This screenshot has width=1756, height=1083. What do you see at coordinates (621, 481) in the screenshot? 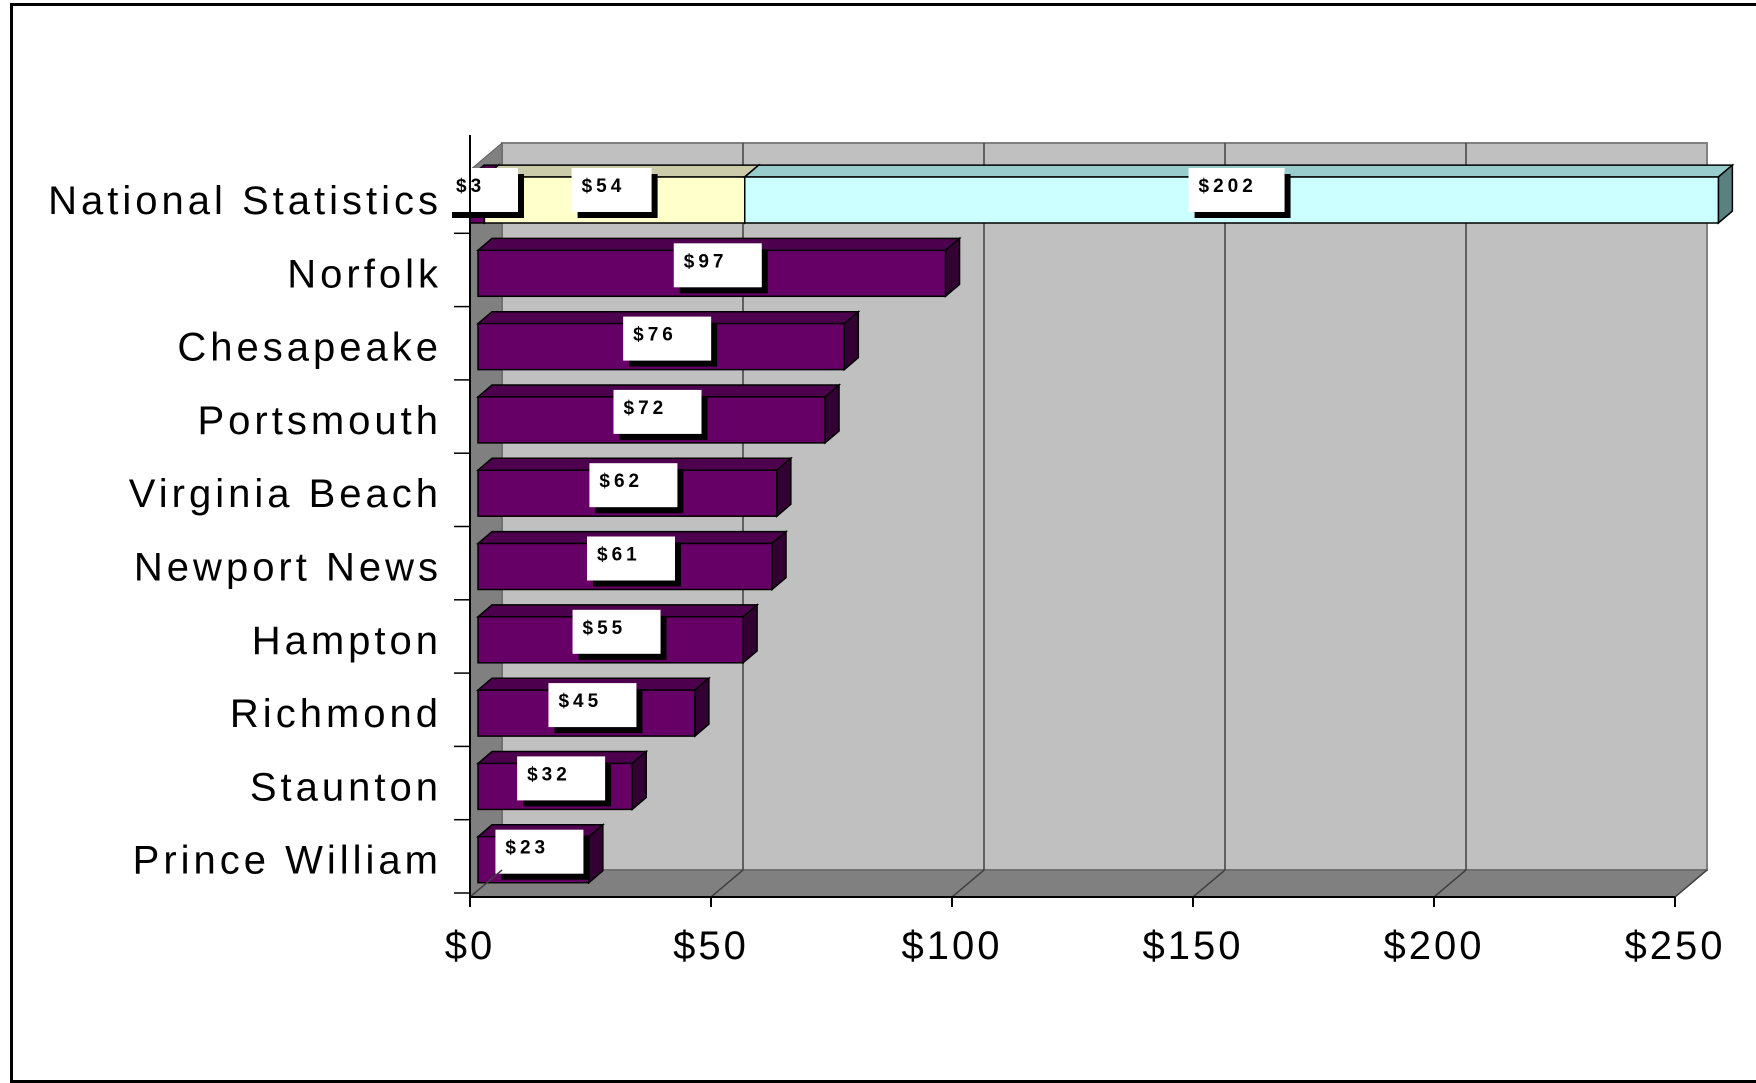
I see `data-label-text: $62` at bounding box center [621, 481].